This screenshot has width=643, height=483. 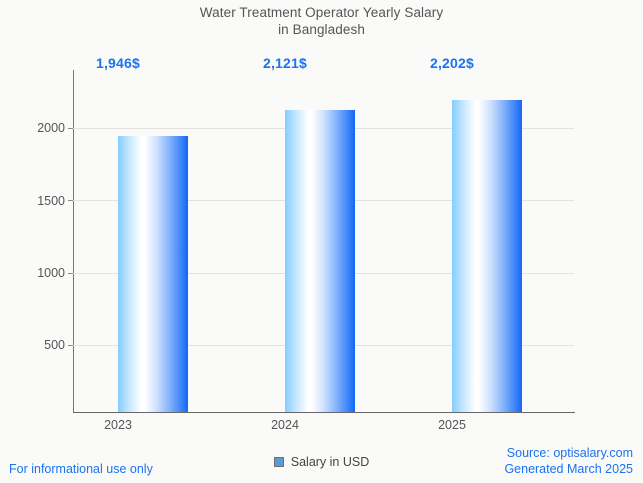 I want to click on y-tick-label-1000: 1000, so click(x=51, y=273).